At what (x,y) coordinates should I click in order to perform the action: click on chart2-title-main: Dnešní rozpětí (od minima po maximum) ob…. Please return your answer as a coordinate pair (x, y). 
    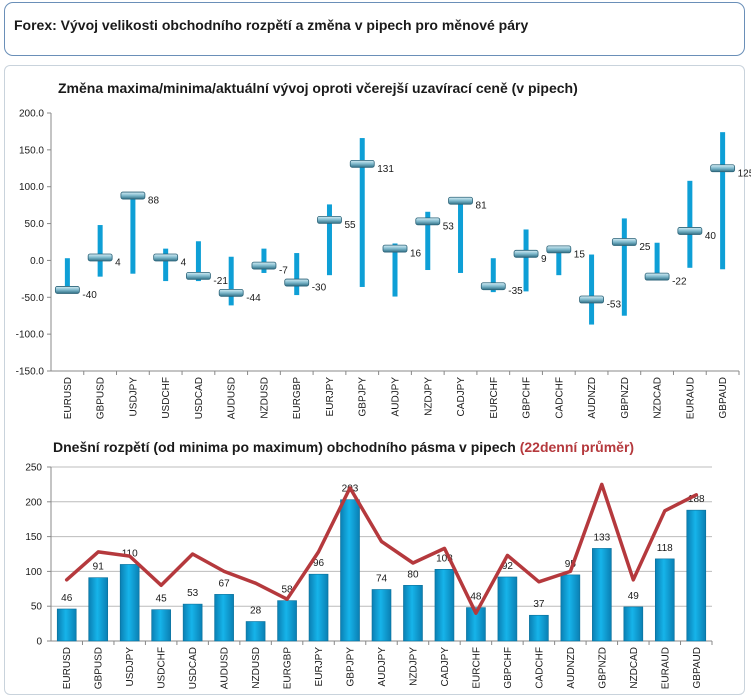
    Looking at the image, I should click on (284, 447).